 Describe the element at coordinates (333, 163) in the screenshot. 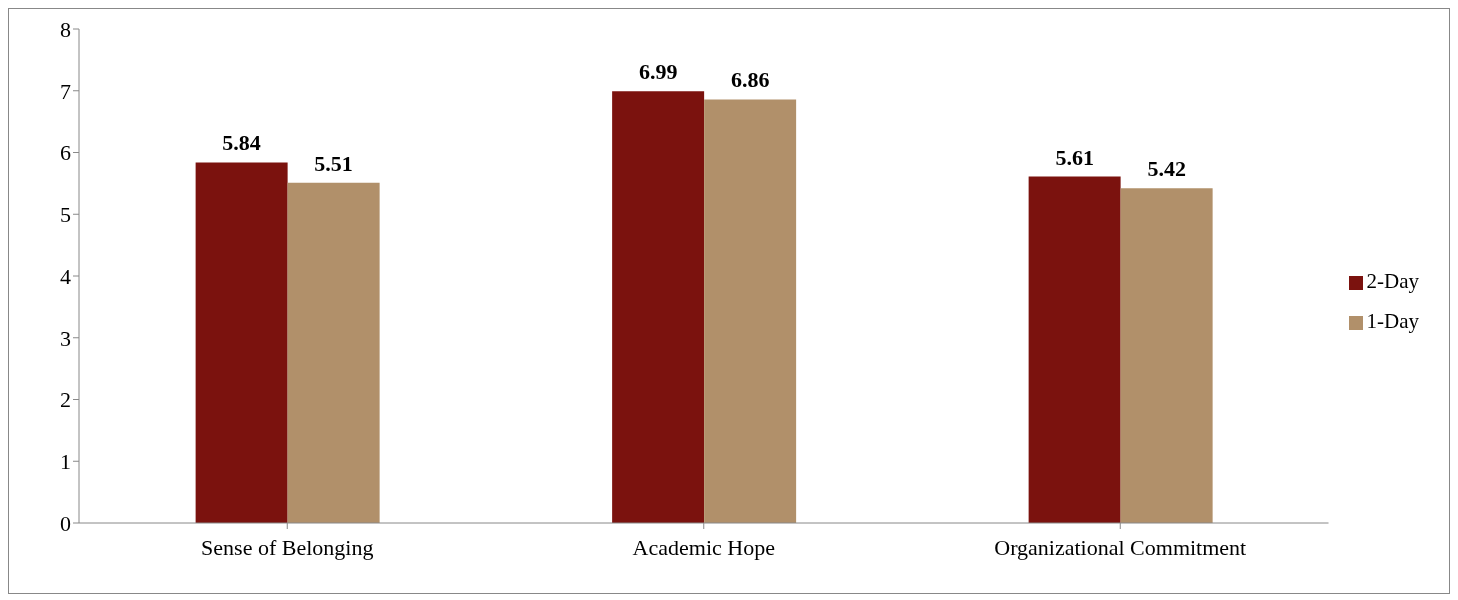

I see `data-label: 5.51` at that location.